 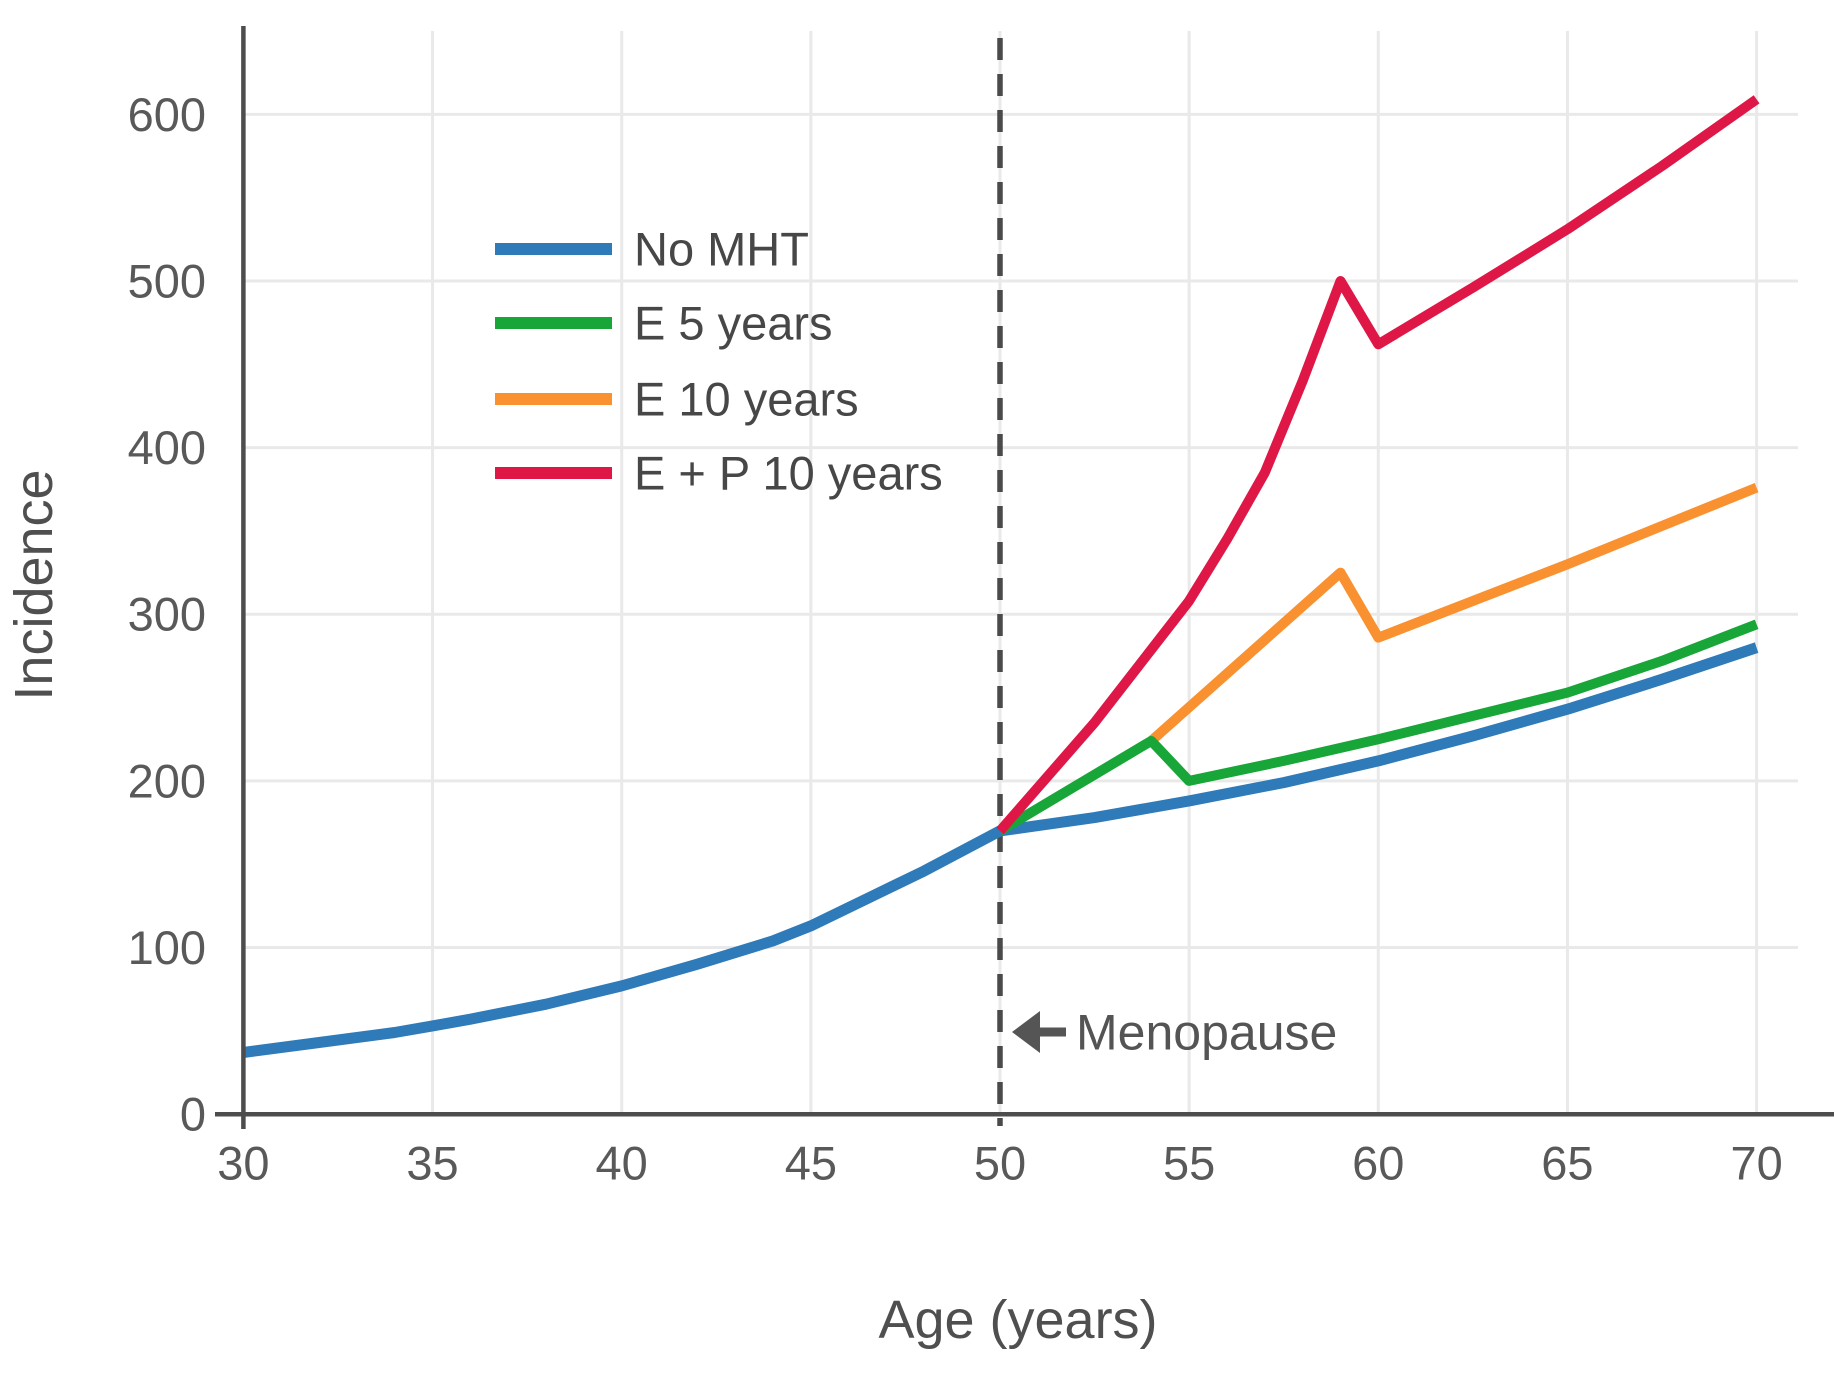 I want to click on menopause-label: Menopause, so click(x=1206, y=1033).